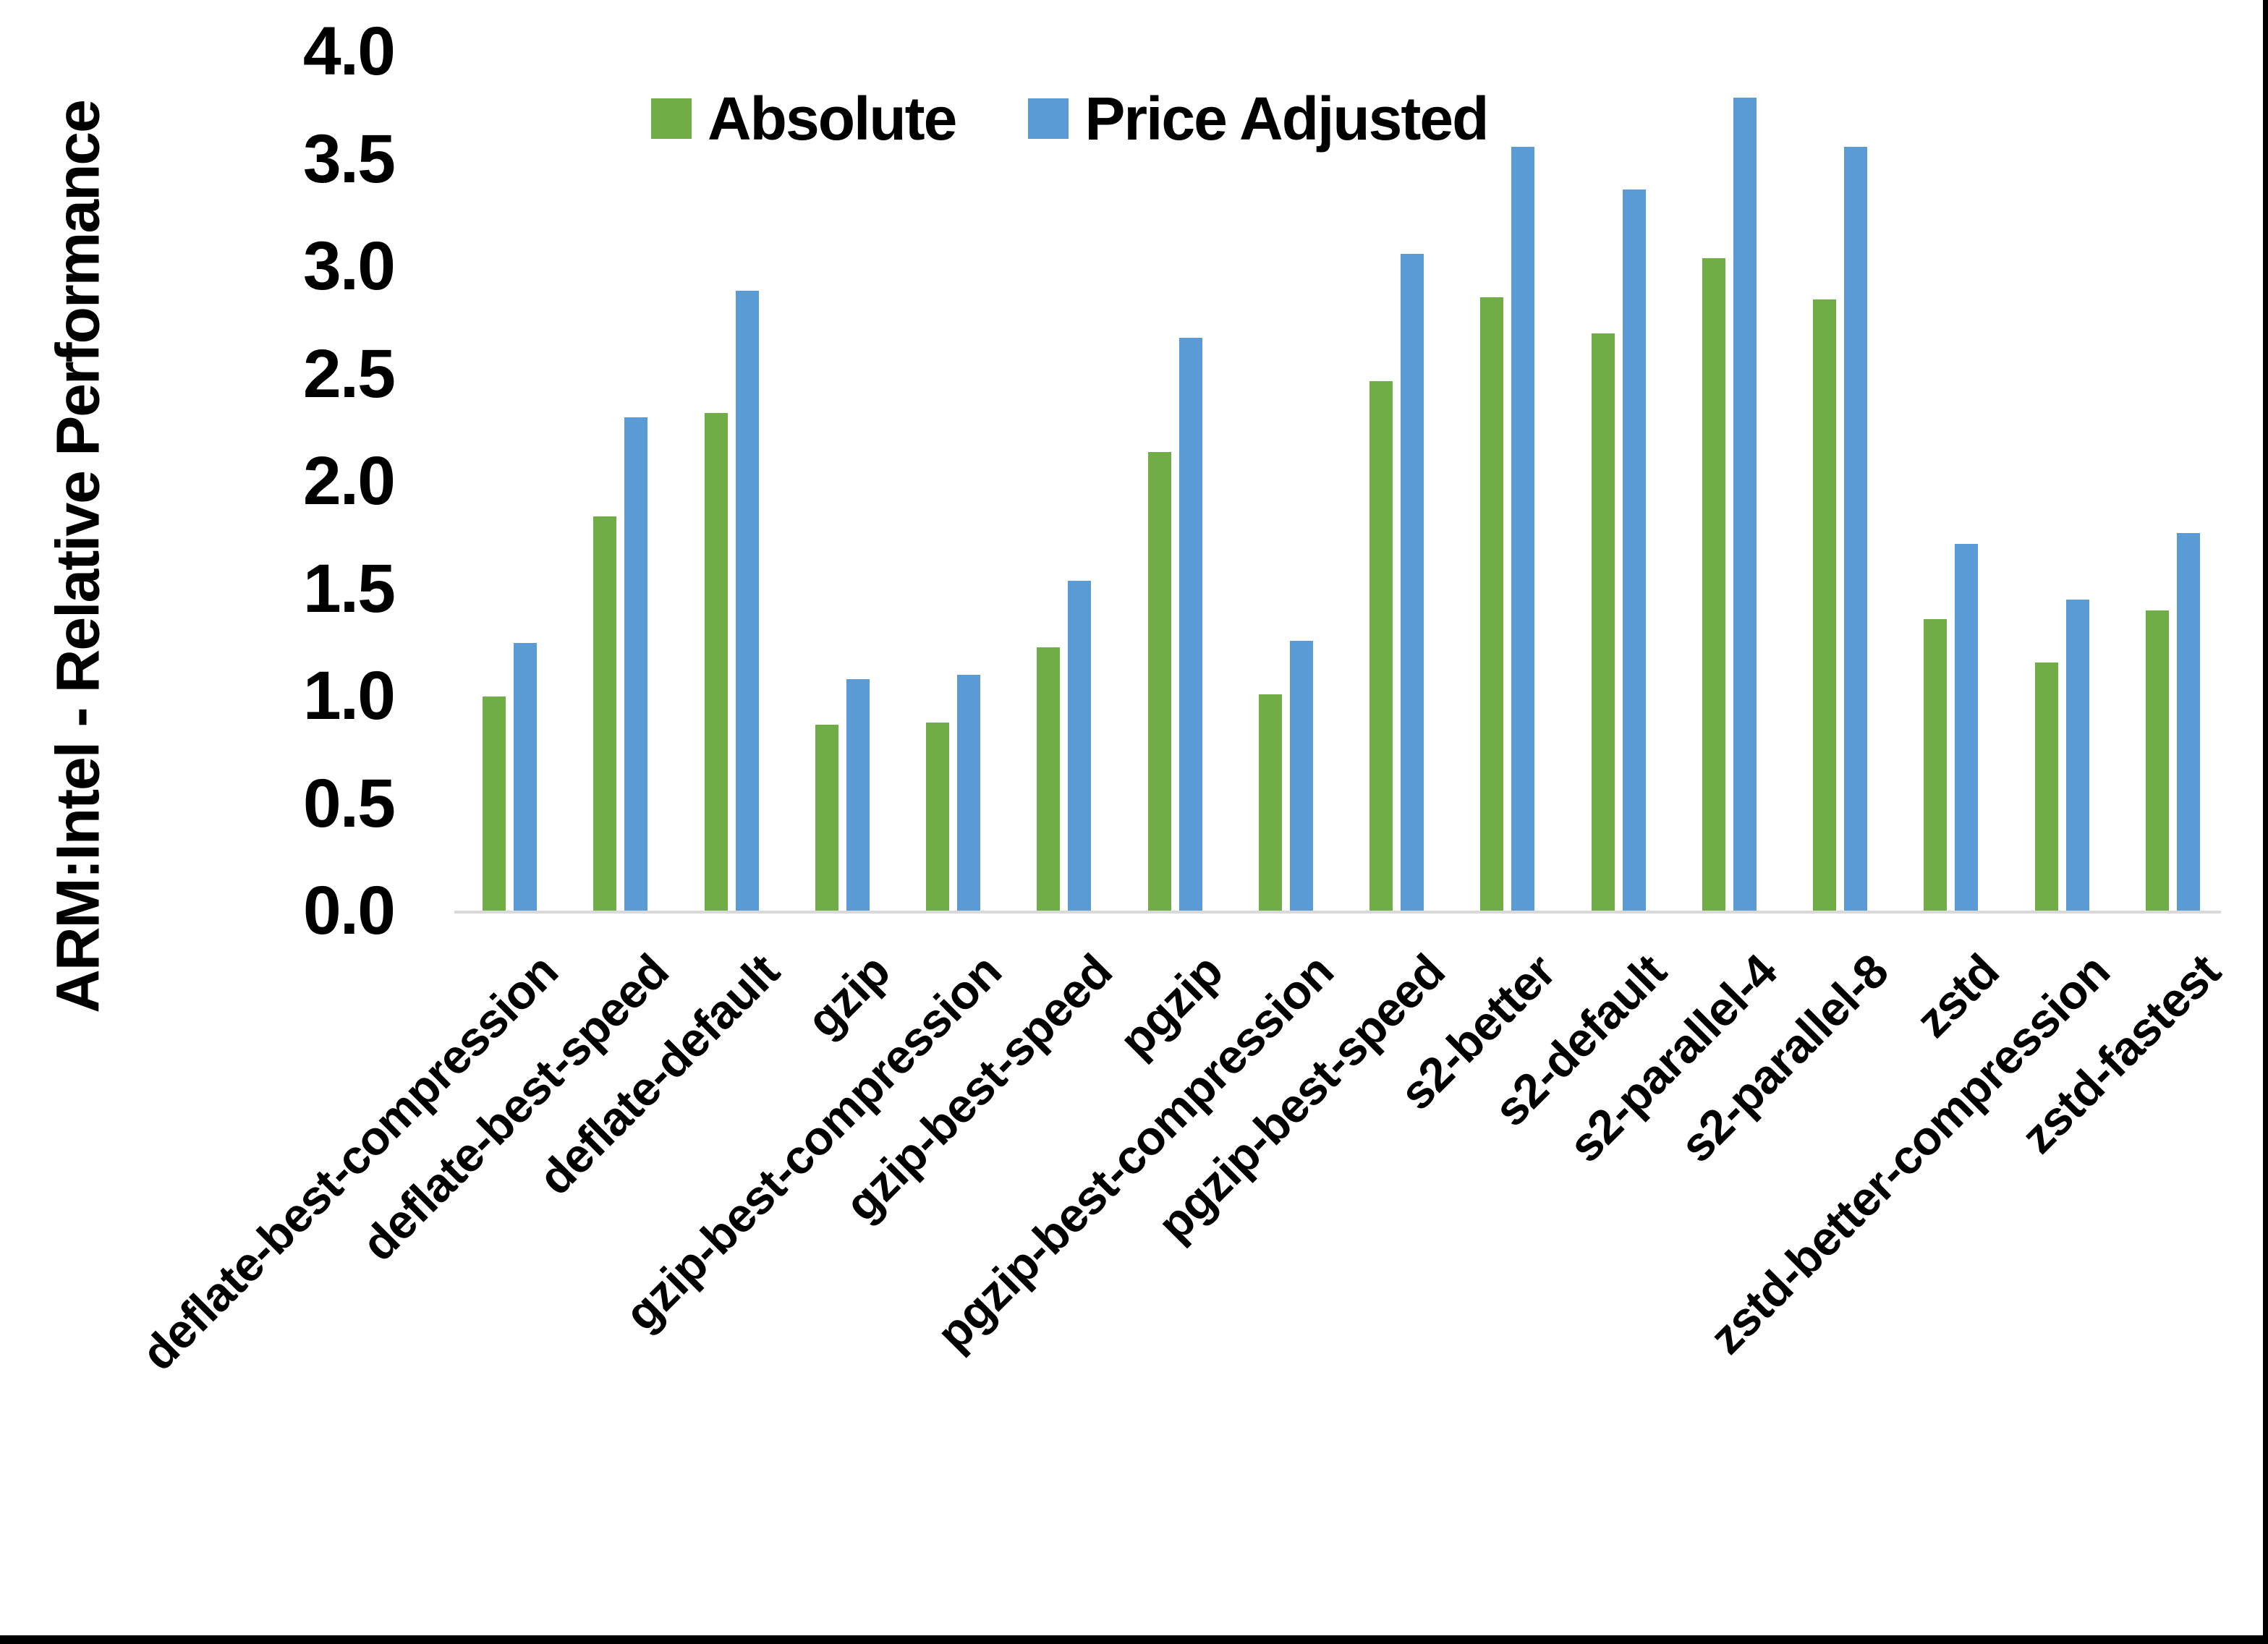 Image resolution: width=2268 pixels, height=1644 pixels. Describe the element at coordinates (1523, 529) in the screenshot. I see `bar-price-adjusted-s2-better` at that location.